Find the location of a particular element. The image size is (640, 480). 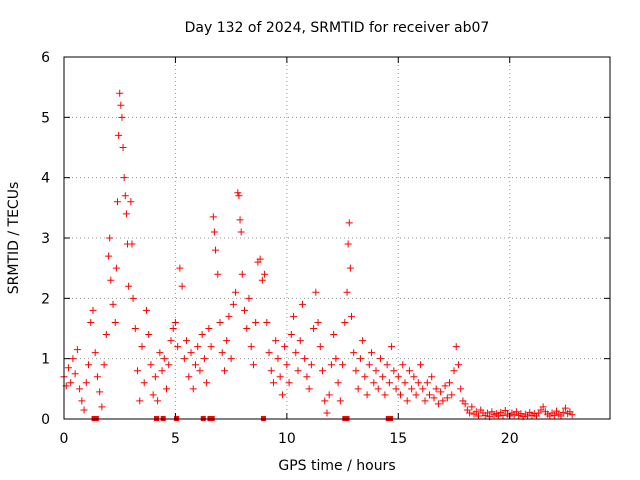

y-tick-label: 0 is located at coordinates (45, 420).